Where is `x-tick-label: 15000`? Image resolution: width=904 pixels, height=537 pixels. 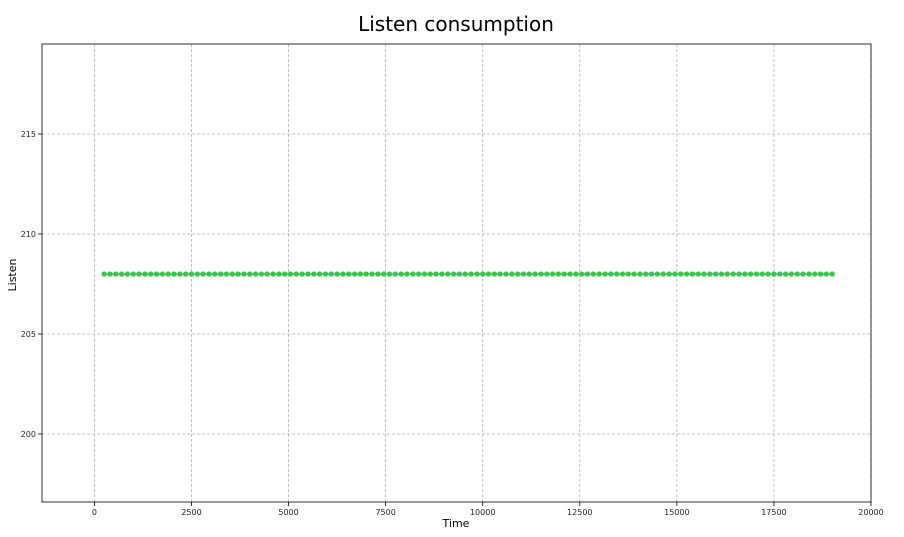 x-tick-label: 15000 is located at coordinates (676, 512).